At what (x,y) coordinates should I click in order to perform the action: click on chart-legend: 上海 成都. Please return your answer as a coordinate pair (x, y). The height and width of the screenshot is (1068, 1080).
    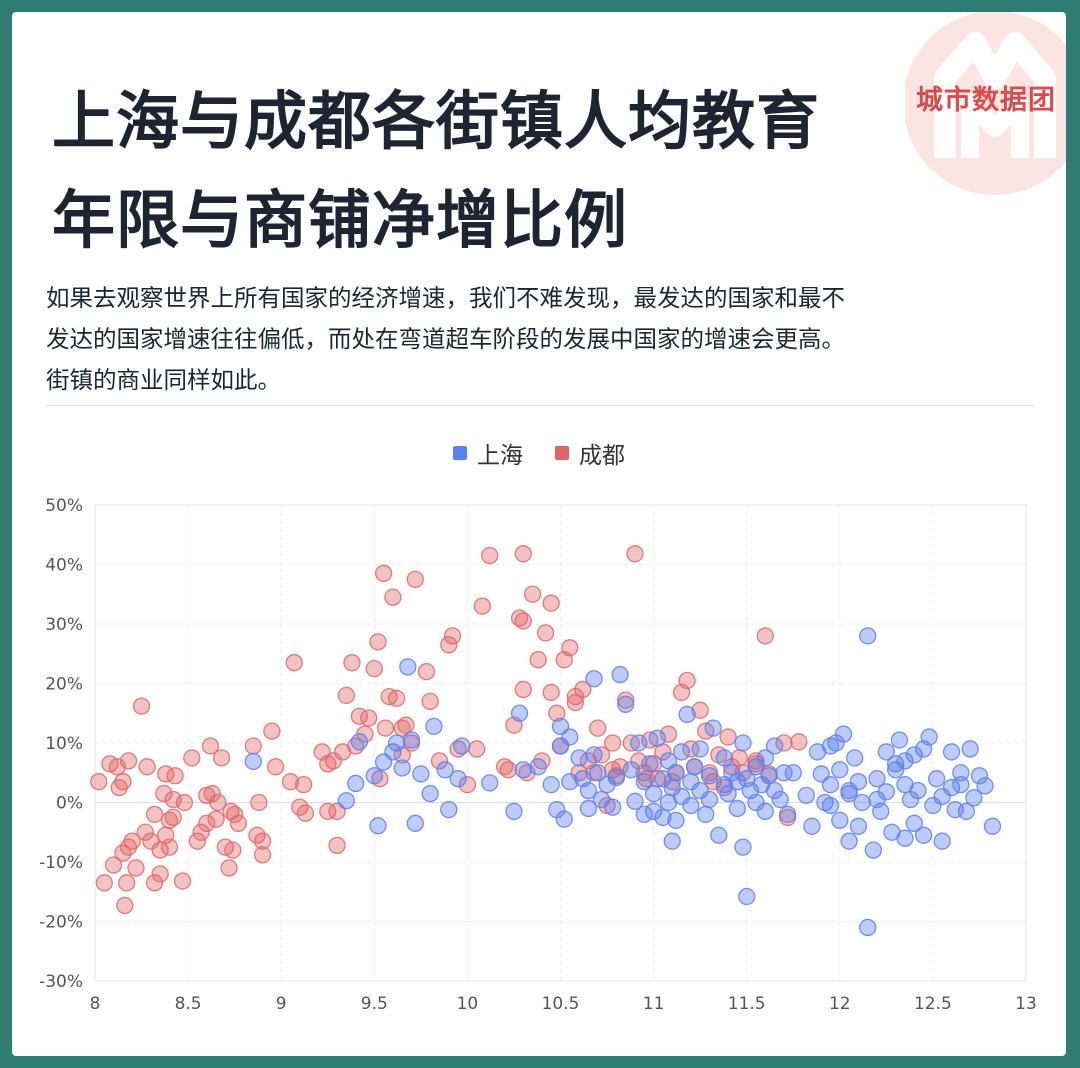
    Looking at the image, I should click on (539, 453).